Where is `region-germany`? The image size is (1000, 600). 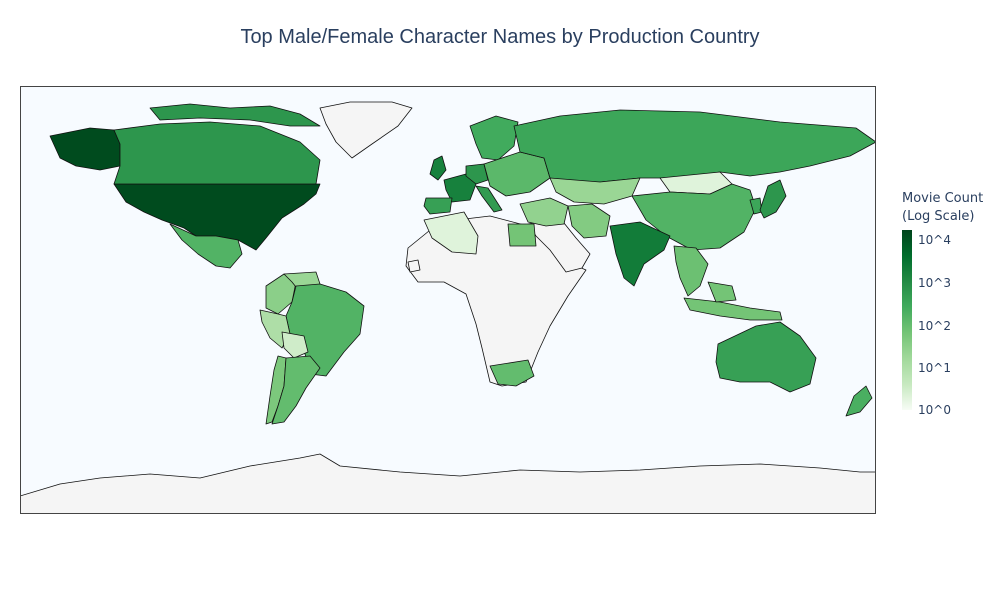
region-germany is located at coordinates (477, 174).